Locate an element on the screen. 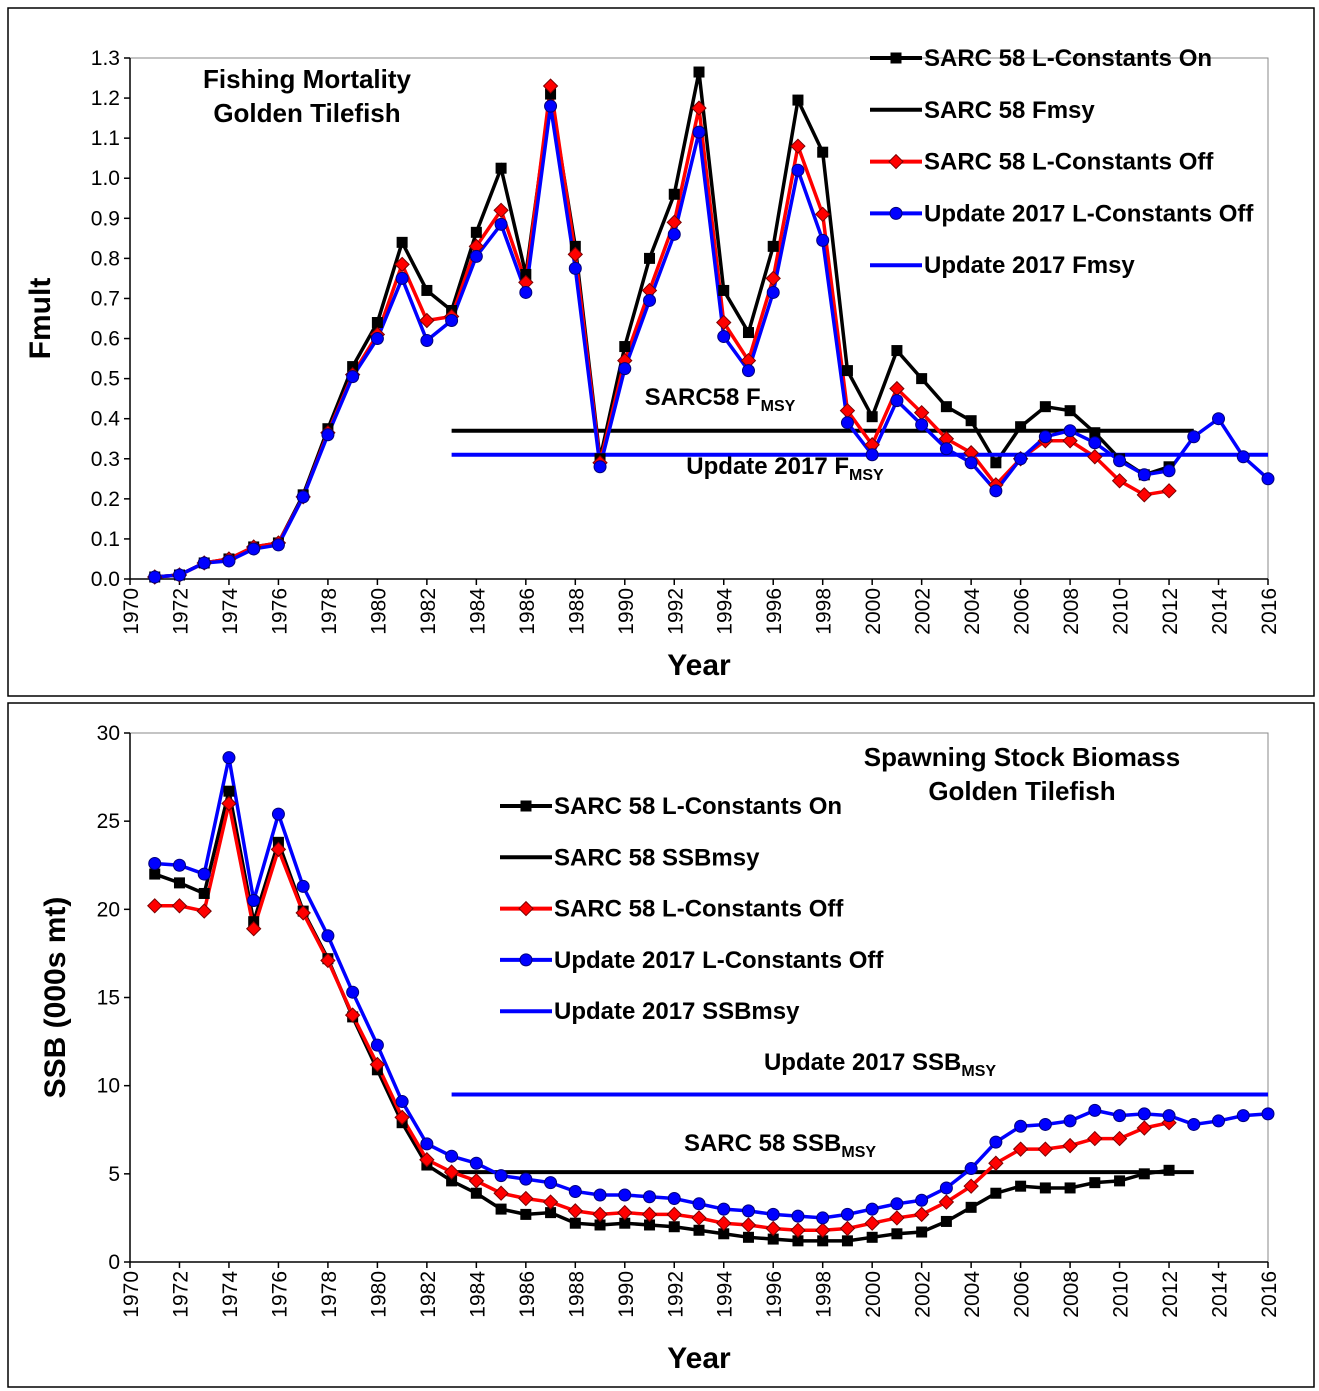 This screenshot has width=1319, height=1391. y-axis-title: SSB (000s mt) is located at coordinates (55, 998).